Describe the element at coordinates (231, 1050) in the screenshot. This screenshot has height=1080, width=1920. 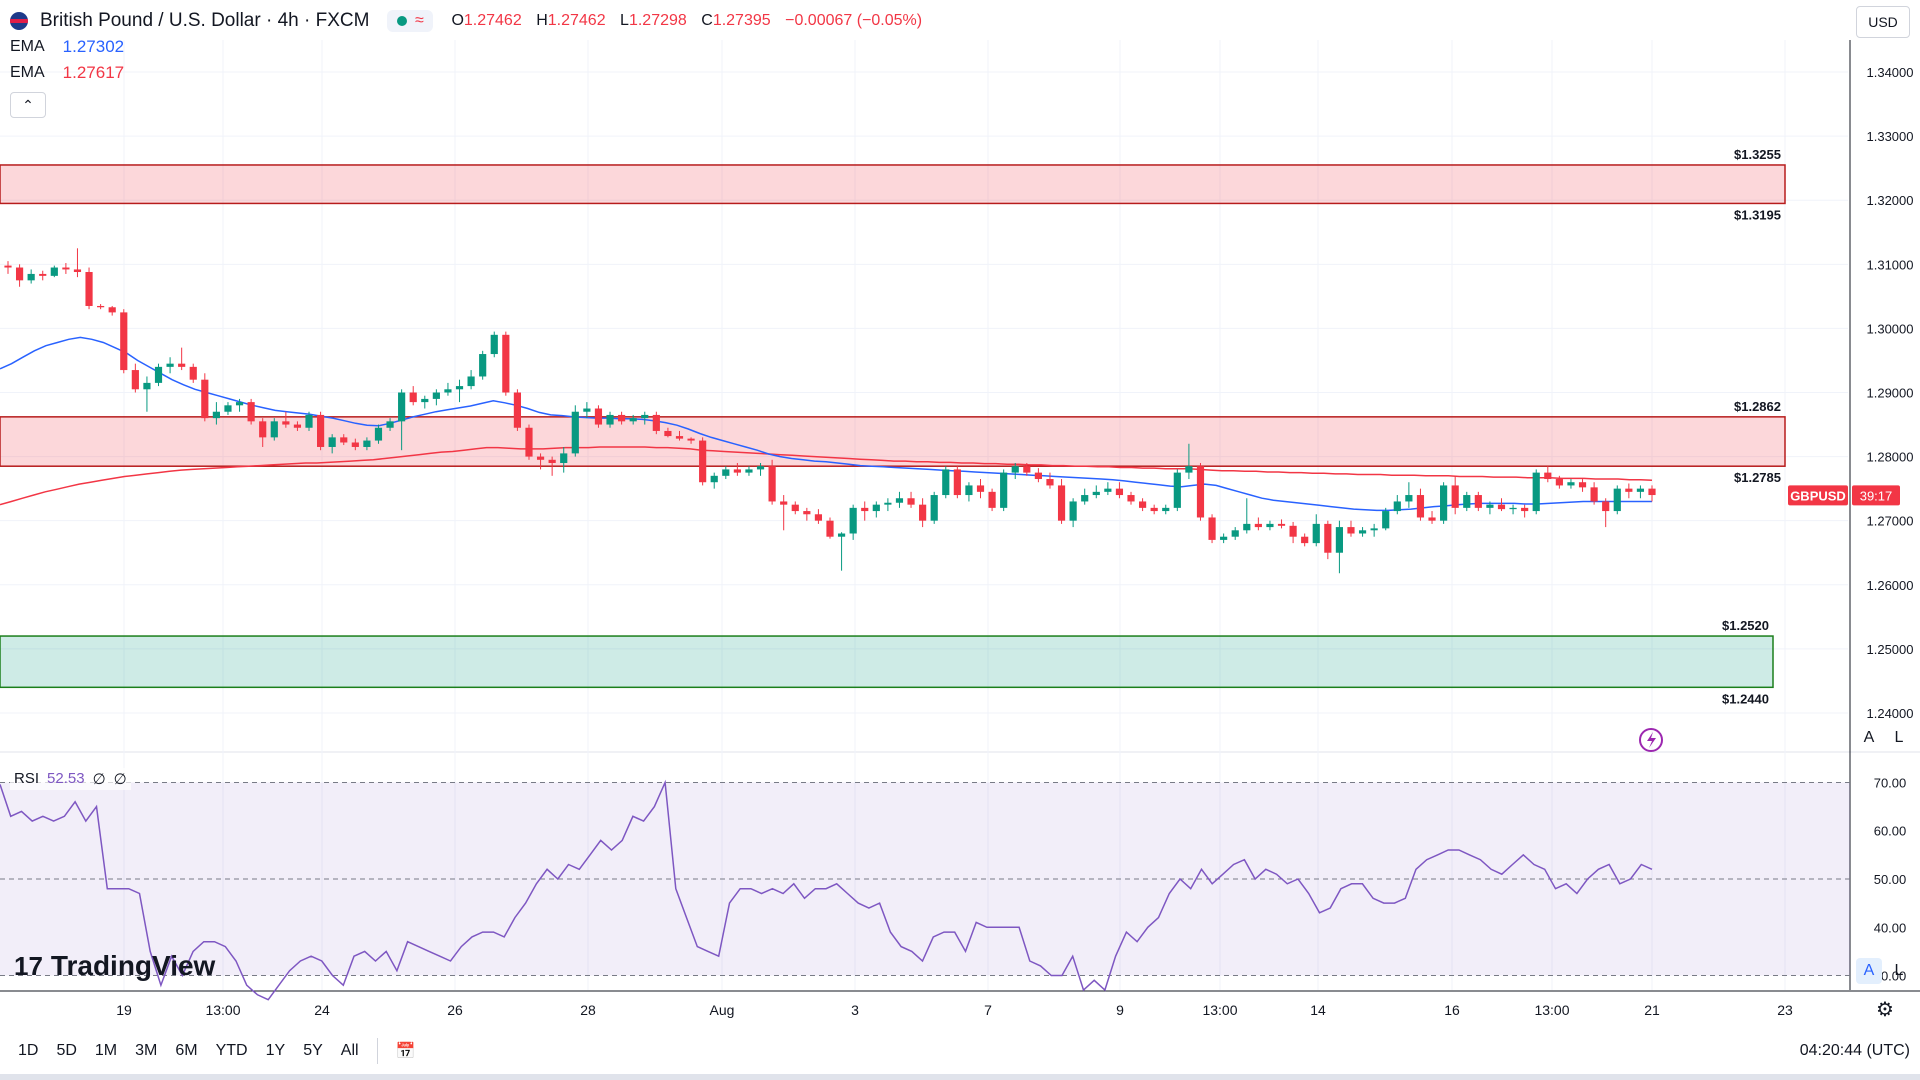
I see `range-ytd-button: YTD` at that location.